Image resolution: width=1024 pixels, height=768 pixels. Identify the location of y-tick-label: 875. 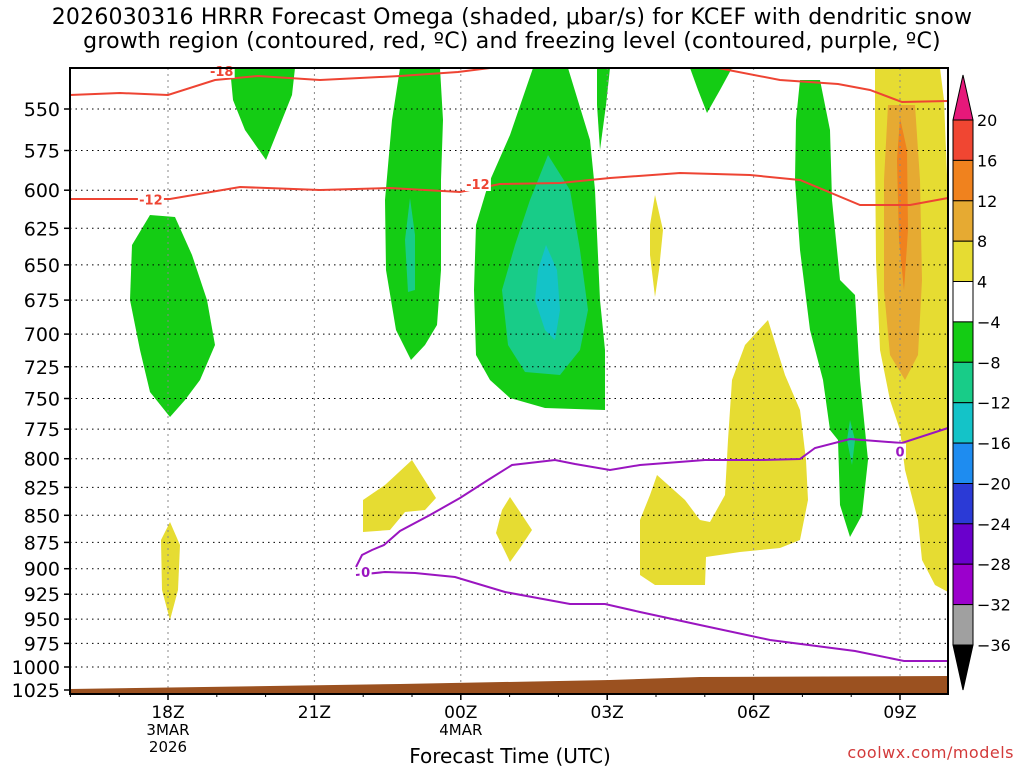
(42, 543).